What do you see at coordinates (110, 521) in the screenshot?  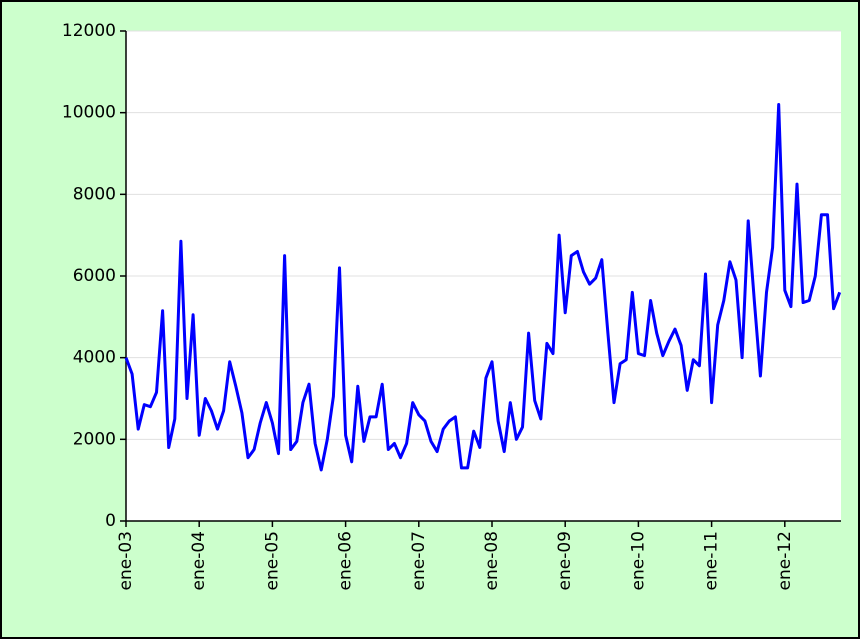 I see `y-tick-label: 0` at bounding box center [110, 521].